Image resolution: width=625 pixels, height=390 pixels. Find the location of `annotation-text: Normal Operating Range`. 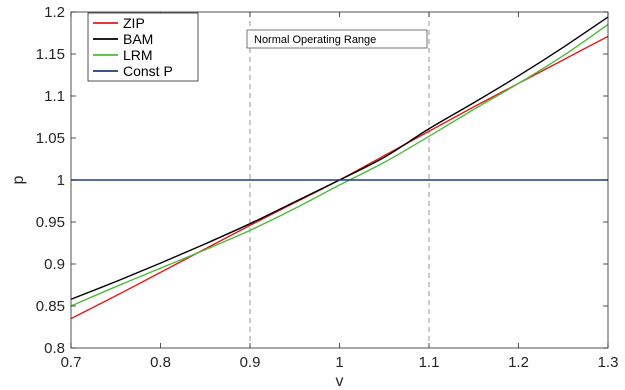

annotation-text: Normal Operating Range is located at coordinates (315, 40).